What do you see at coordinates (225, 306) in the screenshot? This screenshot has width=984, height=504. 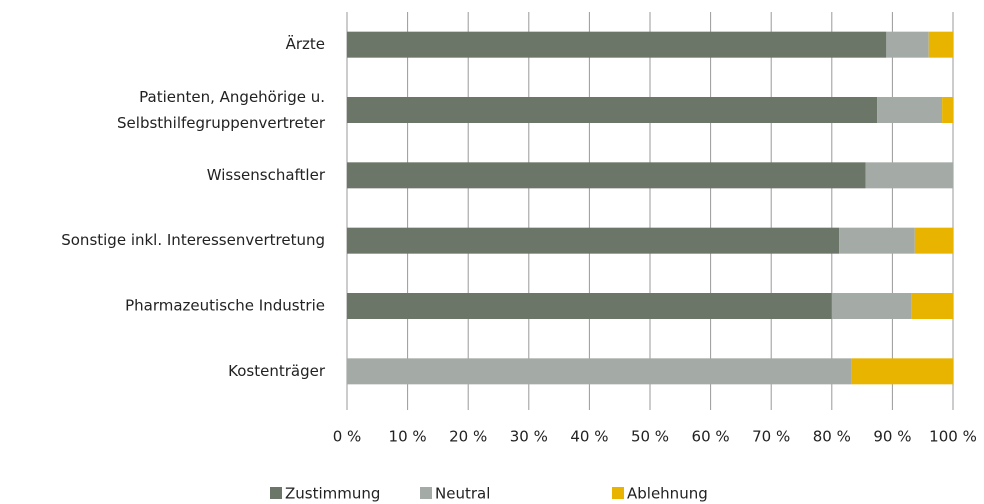 I see `y-tick-label: Pharmazeutische Industrie` at bounding box center [225, 306].